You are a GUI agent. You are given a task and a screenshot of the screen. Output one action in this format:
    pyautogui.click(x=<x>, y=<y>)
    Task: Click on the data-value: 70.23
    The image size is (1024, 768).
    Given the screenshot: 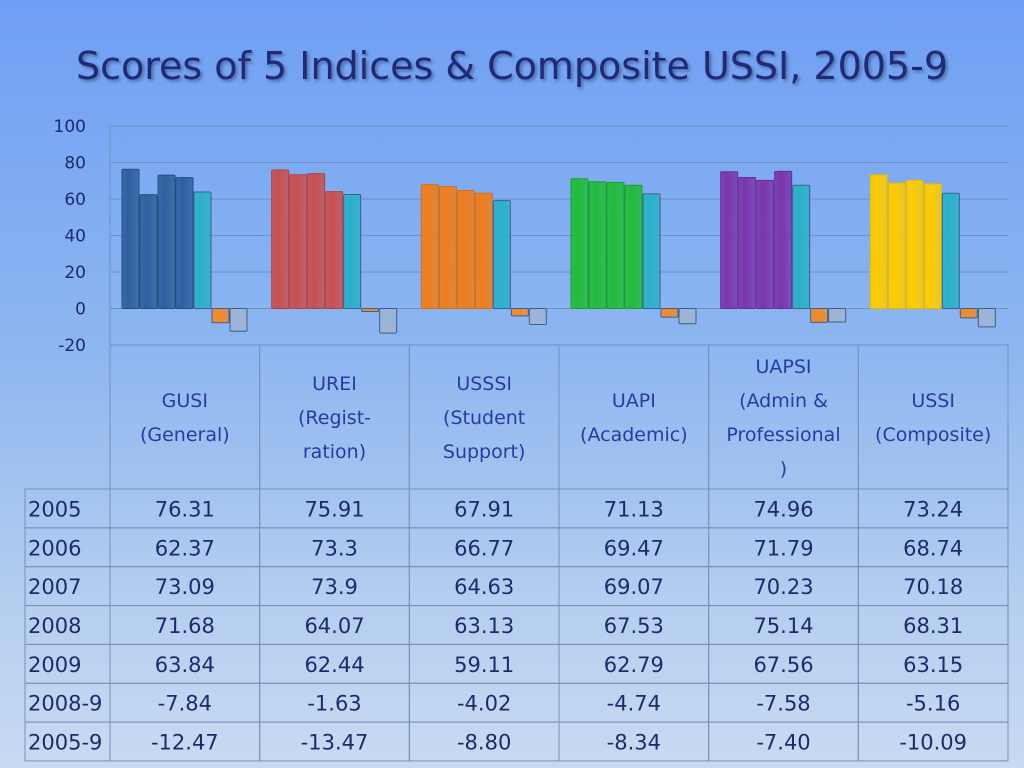 What is the action you would take?
    pyautogui.click(x=783, y=587)
    